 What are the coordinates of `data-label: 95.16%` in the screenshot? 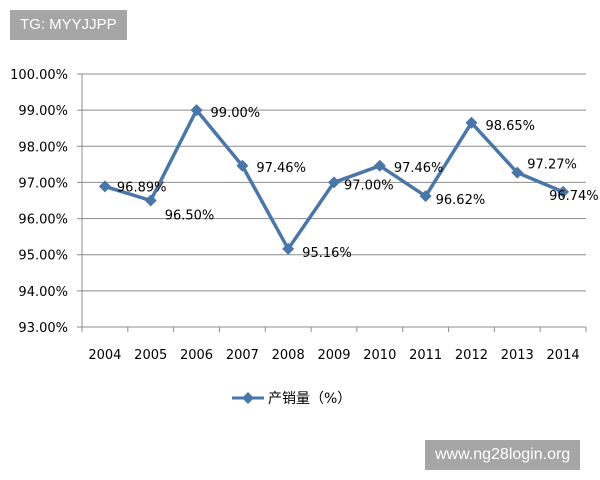 It's located at (327, 253).